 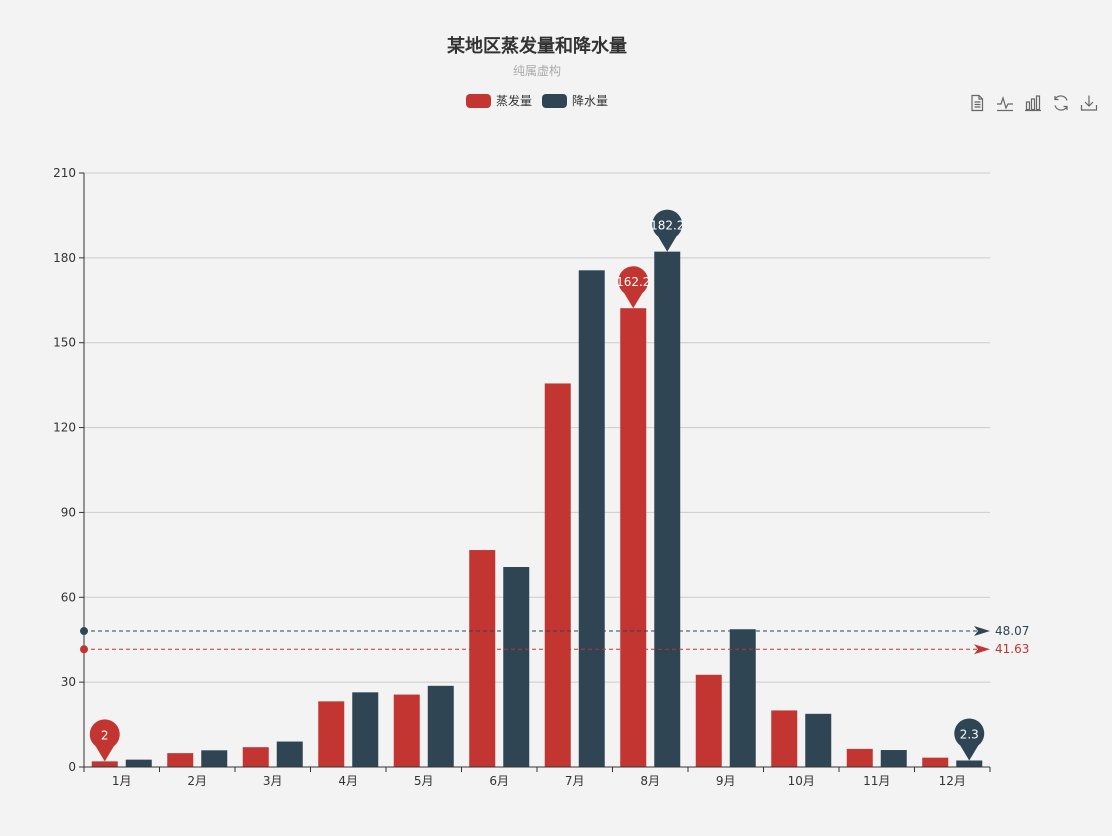 What do you see at coordinates (590, 101) in the screenshot?
I see `legend-label-precipitation: 降水量` at bounding box center [590, 101].